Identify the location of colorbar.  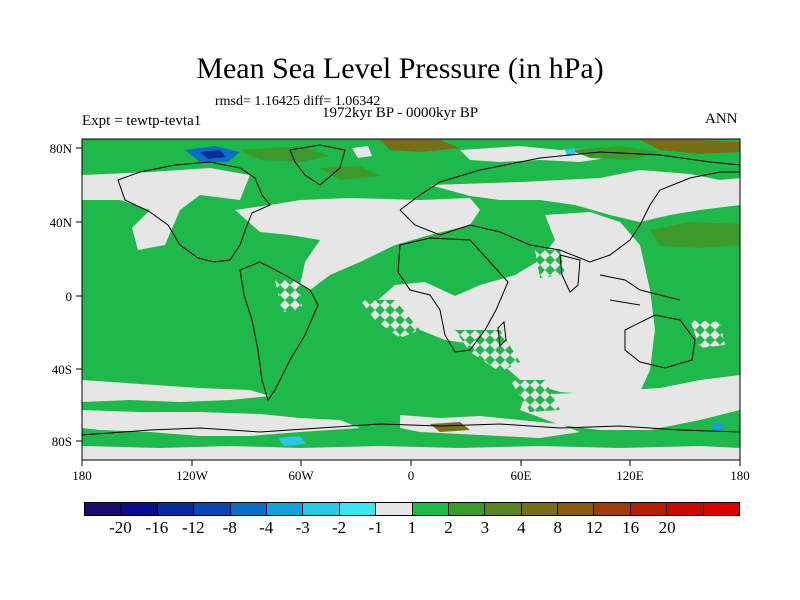
(412, 509).